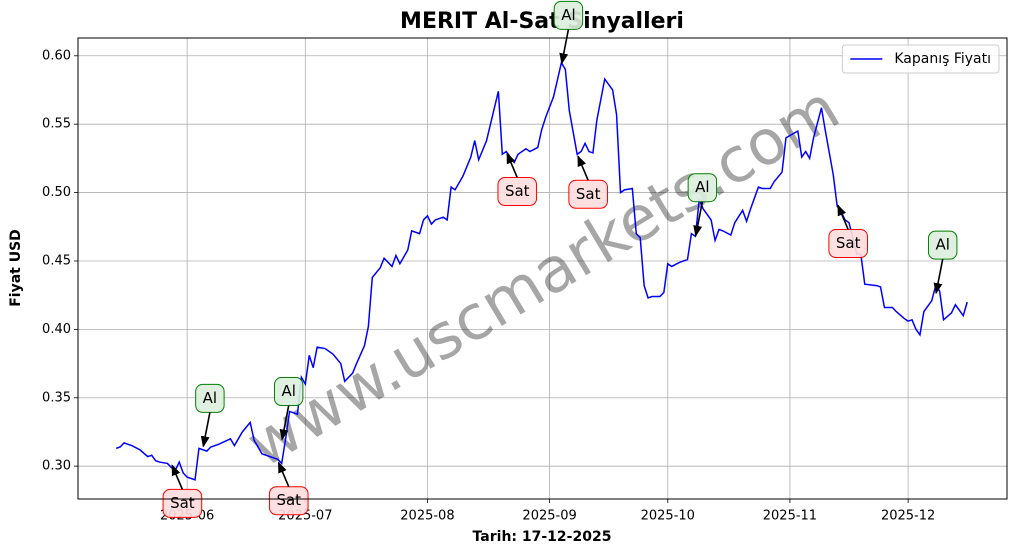 The width and height of the screenshot is (1017, 555). What do you see at coordinates (56, 397) in the screenshot?
I see `y-tick-label: 0.35` at bounding box center [56, 397].